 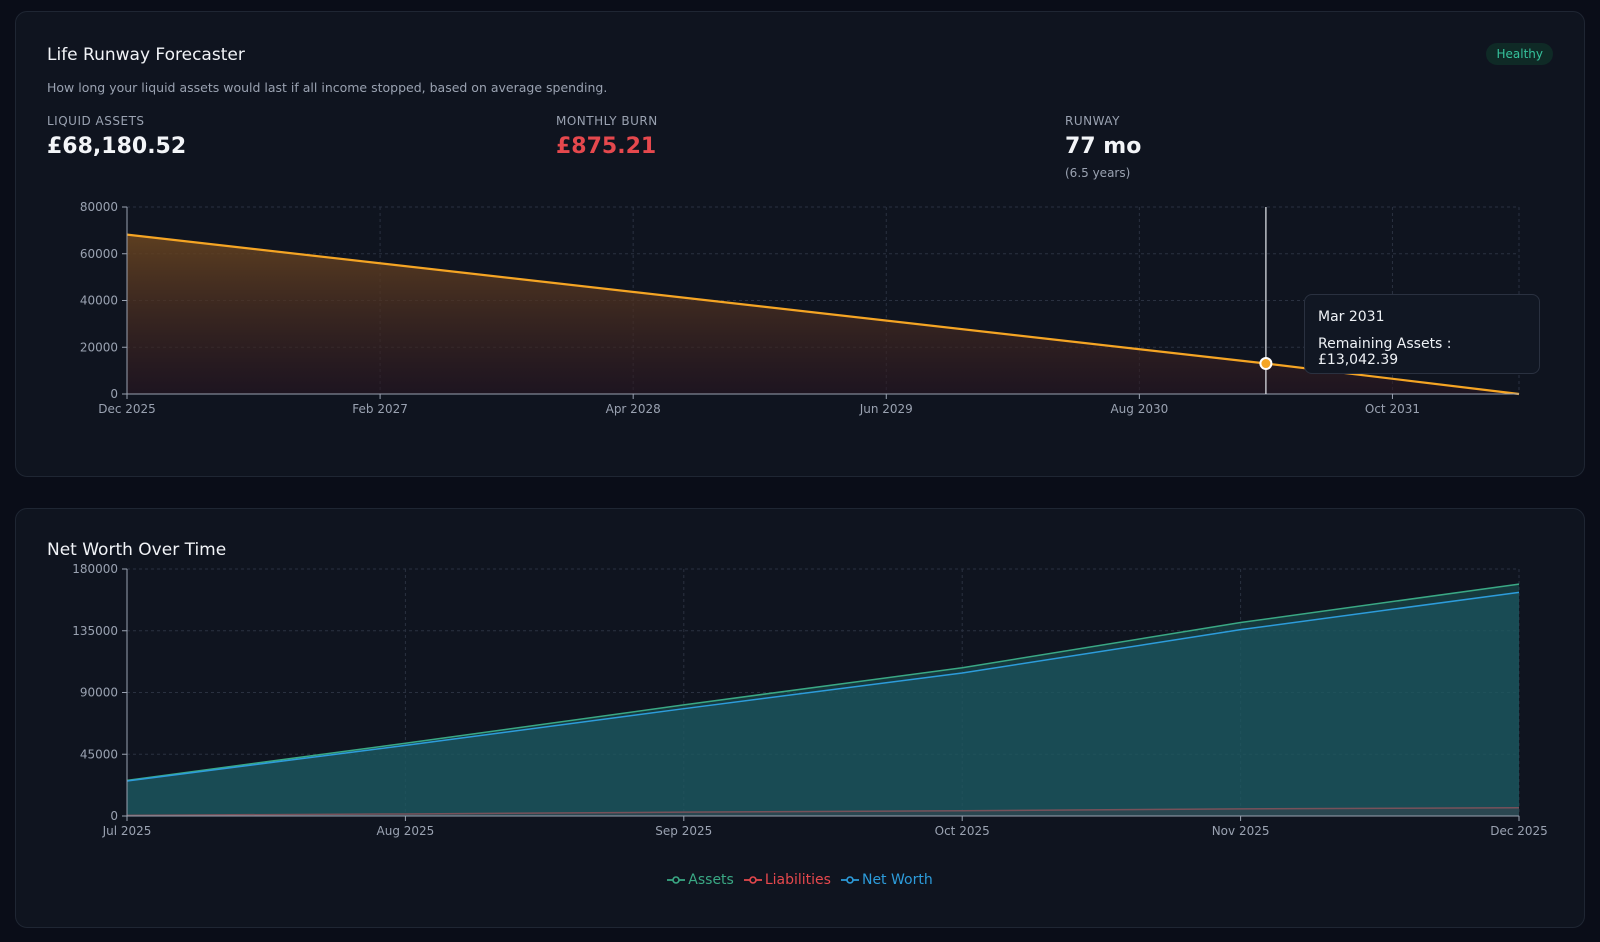 I want to click on runway-card-title: Life Runway Forecaster, so click(x=146, y=55).